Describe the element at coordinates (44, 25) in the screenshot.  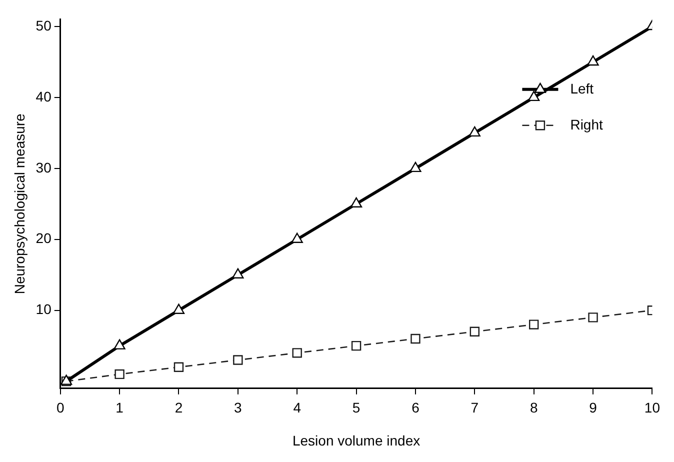
I see `y-tick-label: 50` at that location.